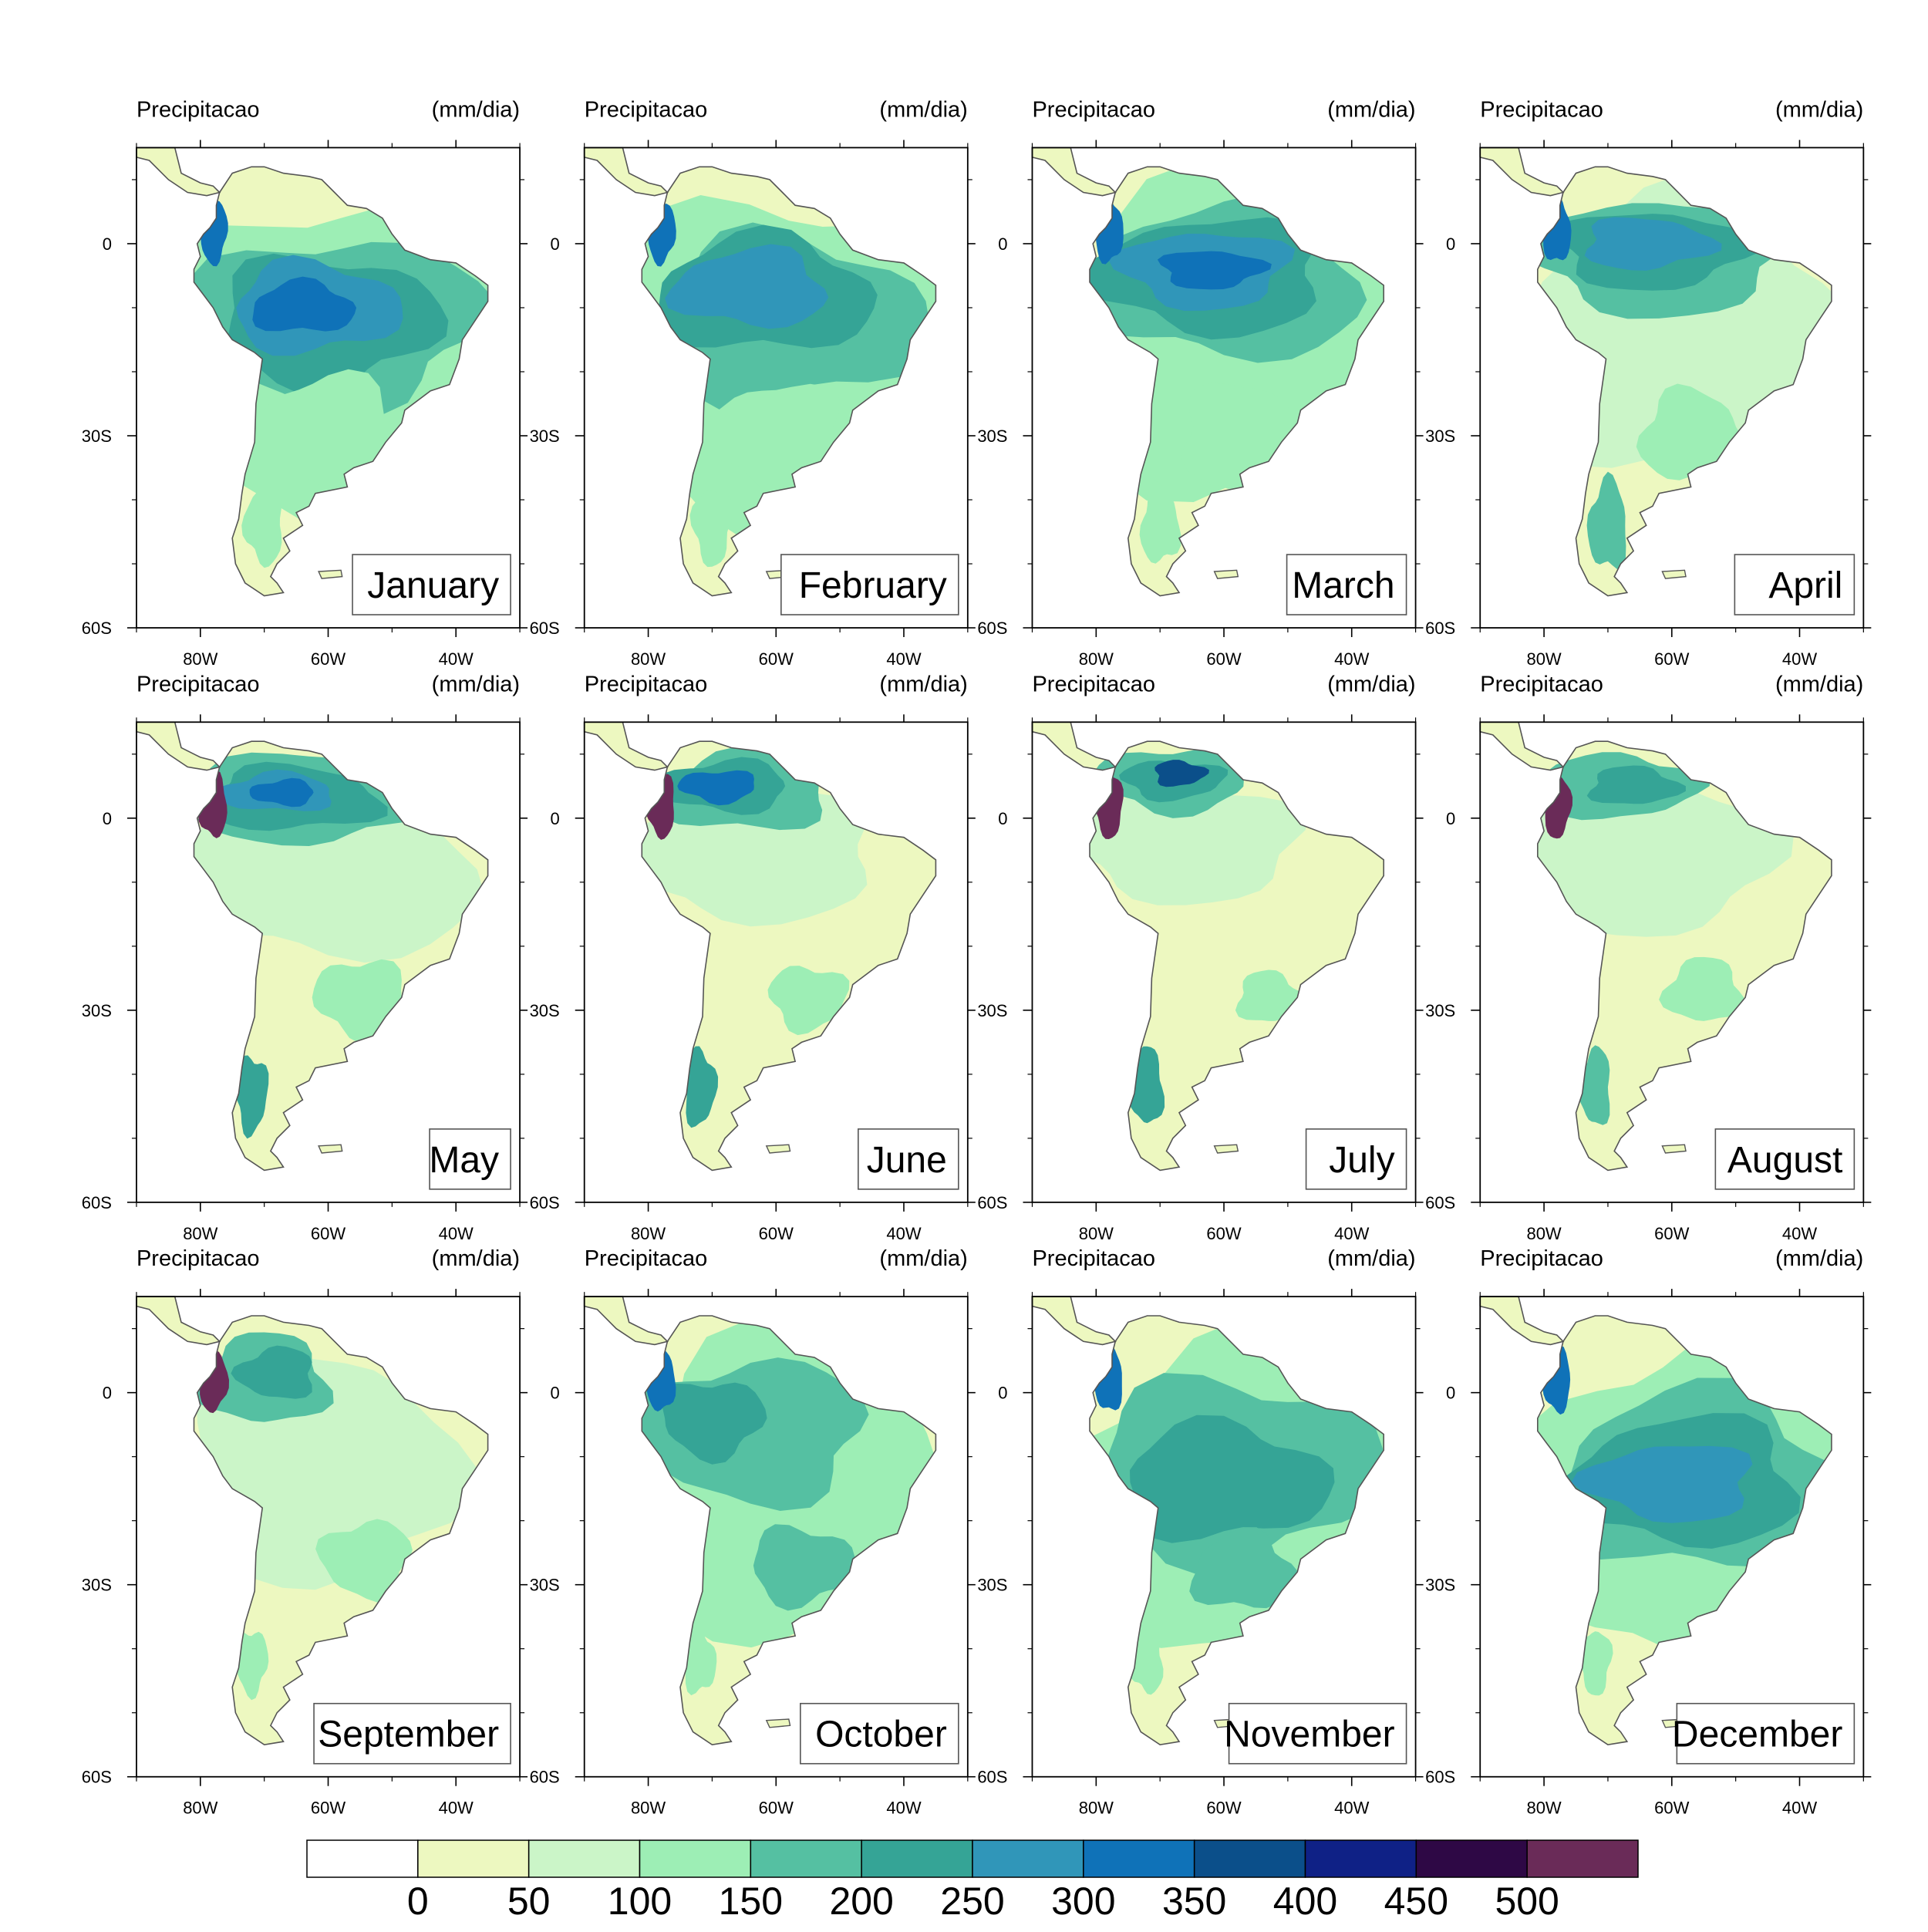 The width and height of the screenshot is (1928, 1932). I want to click on colorbar-label: 300, so click(1083, 1901).